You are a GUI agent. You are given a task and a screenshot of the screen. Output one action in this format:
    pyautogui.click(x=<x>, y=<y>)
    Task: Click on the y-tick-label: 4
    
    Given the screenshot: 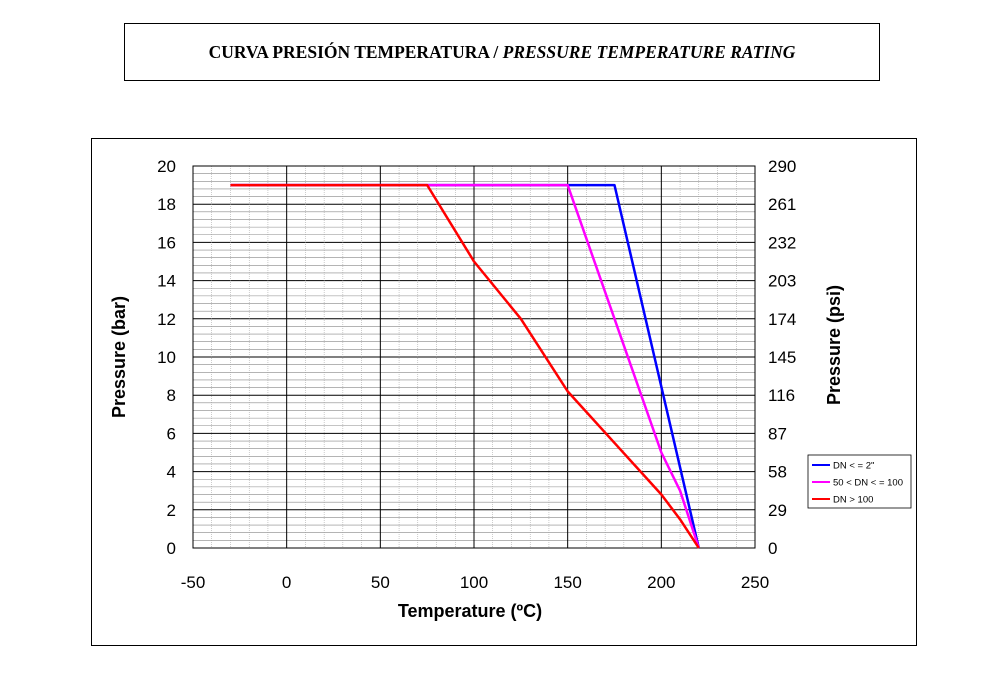 What is the action you would take?
    pyautogui.click(x=171, y=472)
    